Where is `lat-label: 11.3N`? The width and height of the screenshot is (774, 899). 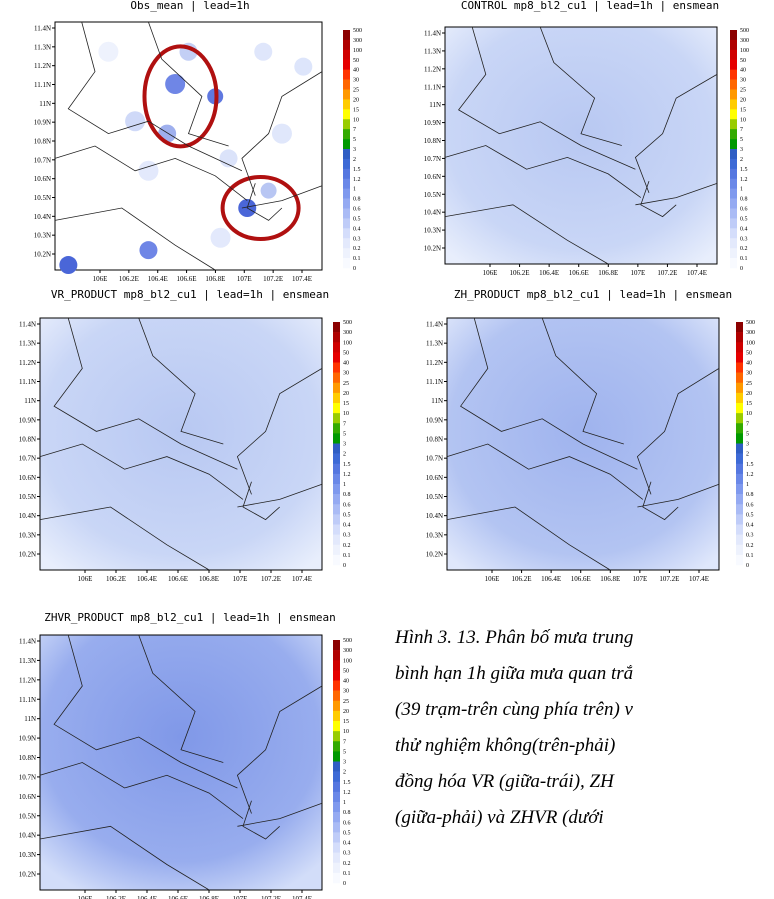
lat-label: 11.3N is located at coordinates (27, 661).